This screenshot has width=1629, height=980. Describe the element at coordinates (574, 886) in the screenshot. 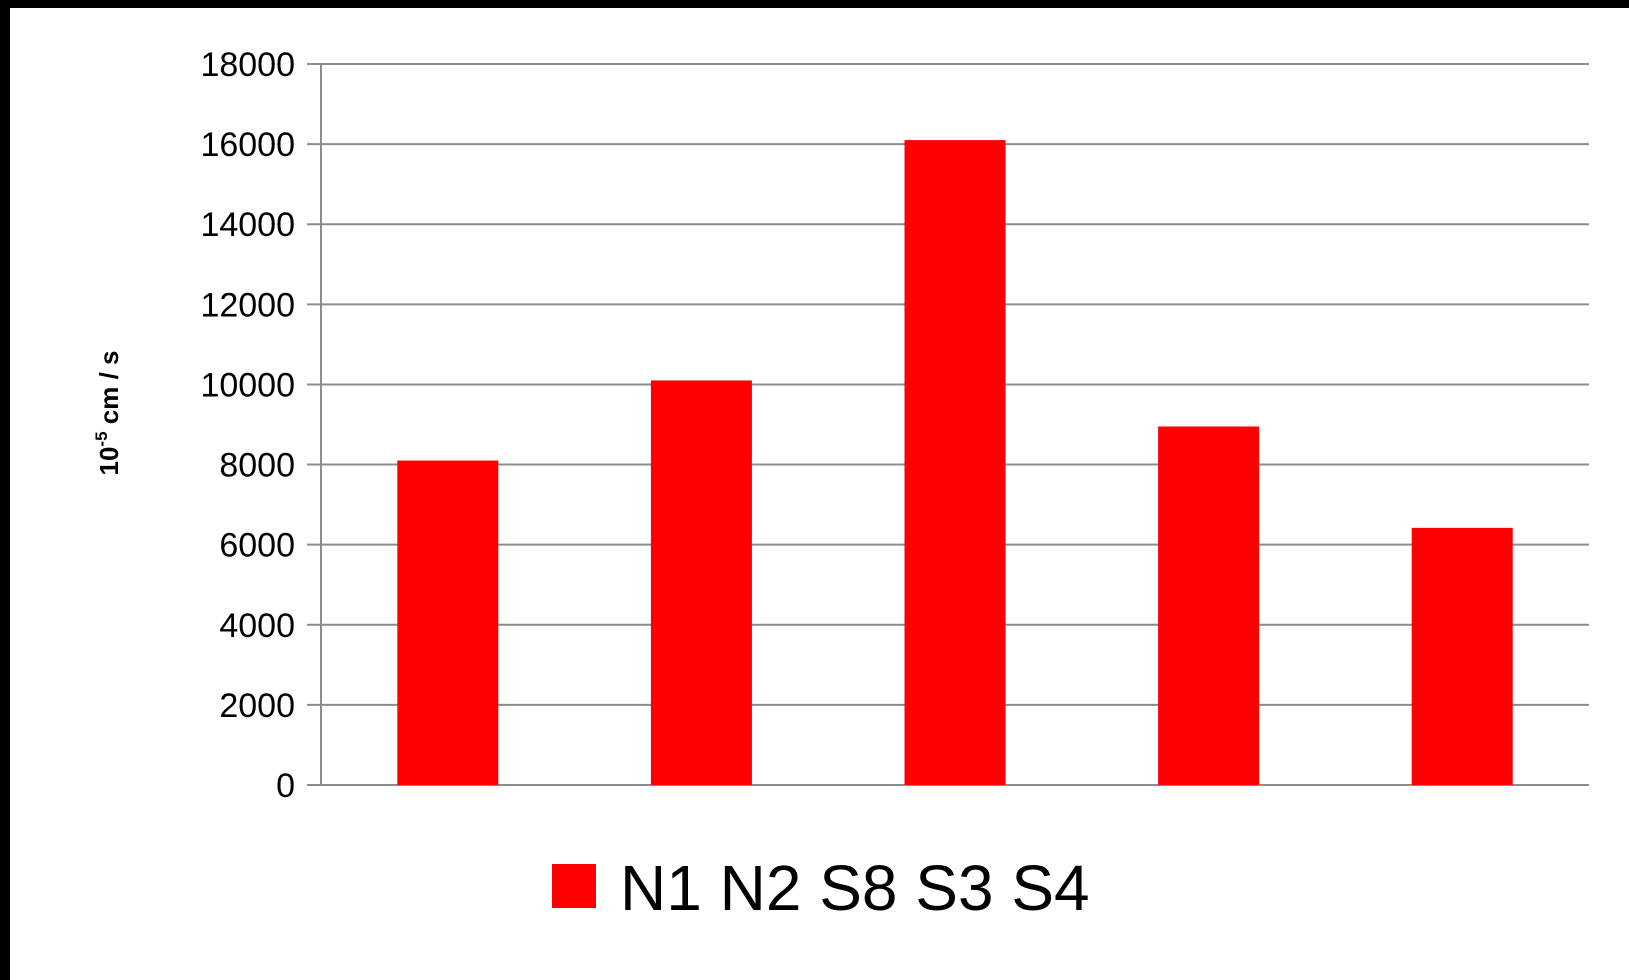

I see `legend-swatch` at that location.